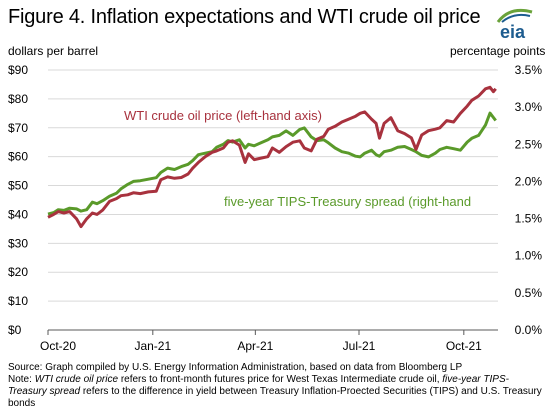  I want to click on y2-tick-label: 1.0%, so click(529, 256).